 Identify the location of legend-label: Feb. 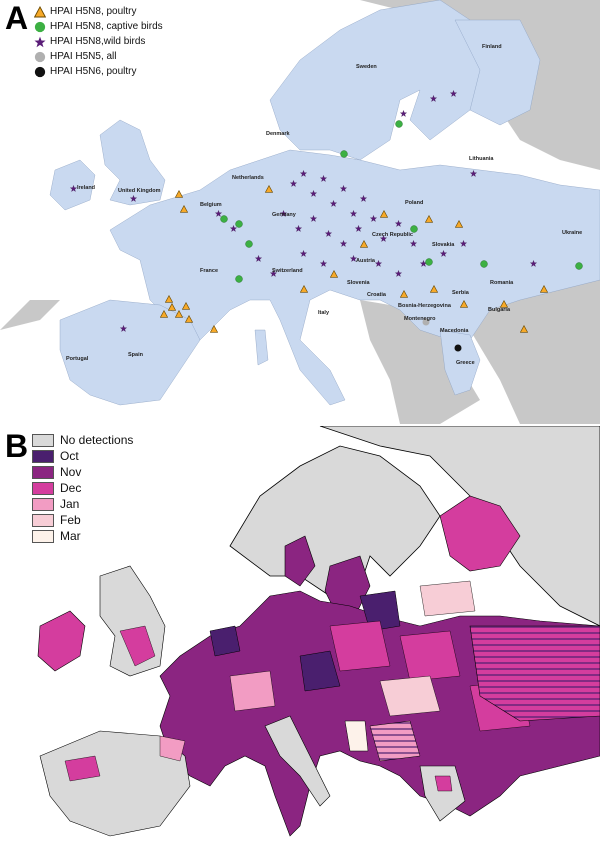
(70, 520).